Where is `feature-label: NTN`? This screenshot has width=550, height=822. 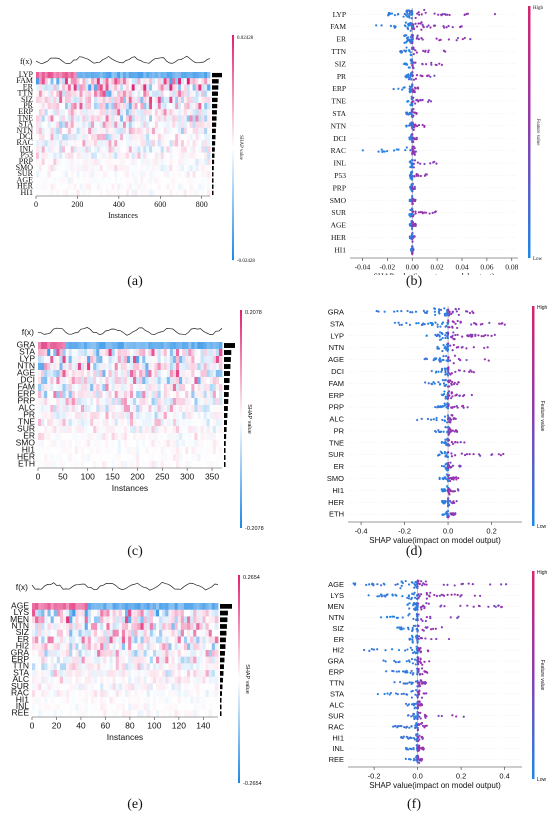 feature-label: NTN is located at coordinates (20, 625).